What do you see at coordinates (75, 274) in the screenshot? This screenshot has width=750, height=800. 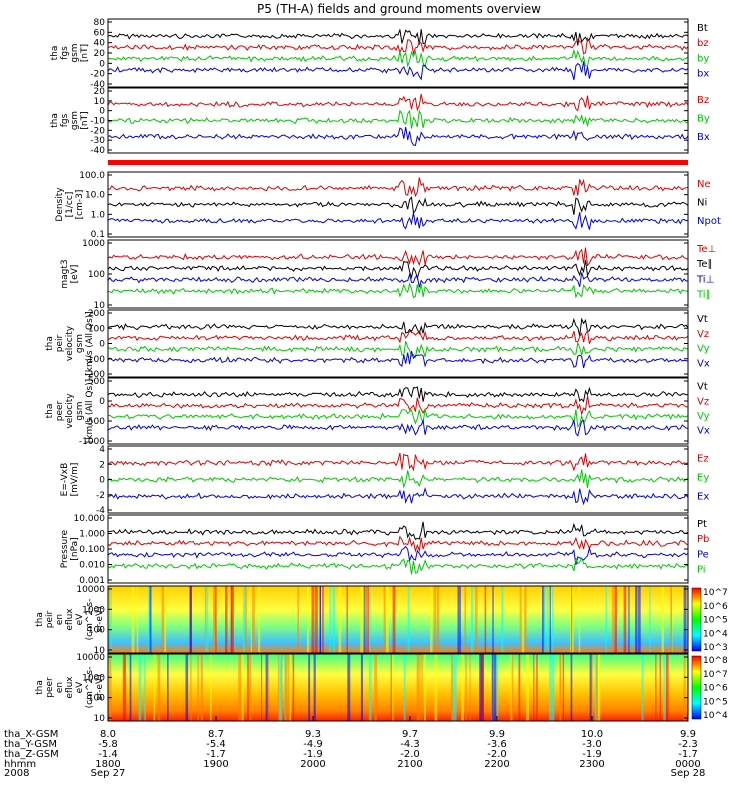 I see `y-axis-label: [eV]` at bounding box center [75, 274].